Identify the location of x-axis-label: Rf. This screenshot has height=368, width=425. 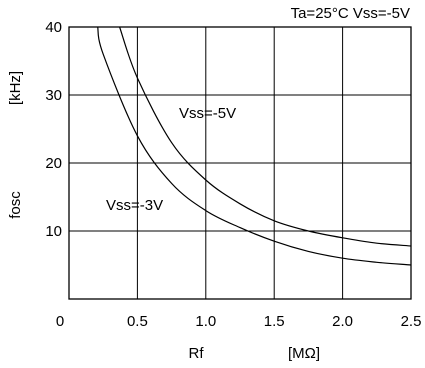
(197, 353).